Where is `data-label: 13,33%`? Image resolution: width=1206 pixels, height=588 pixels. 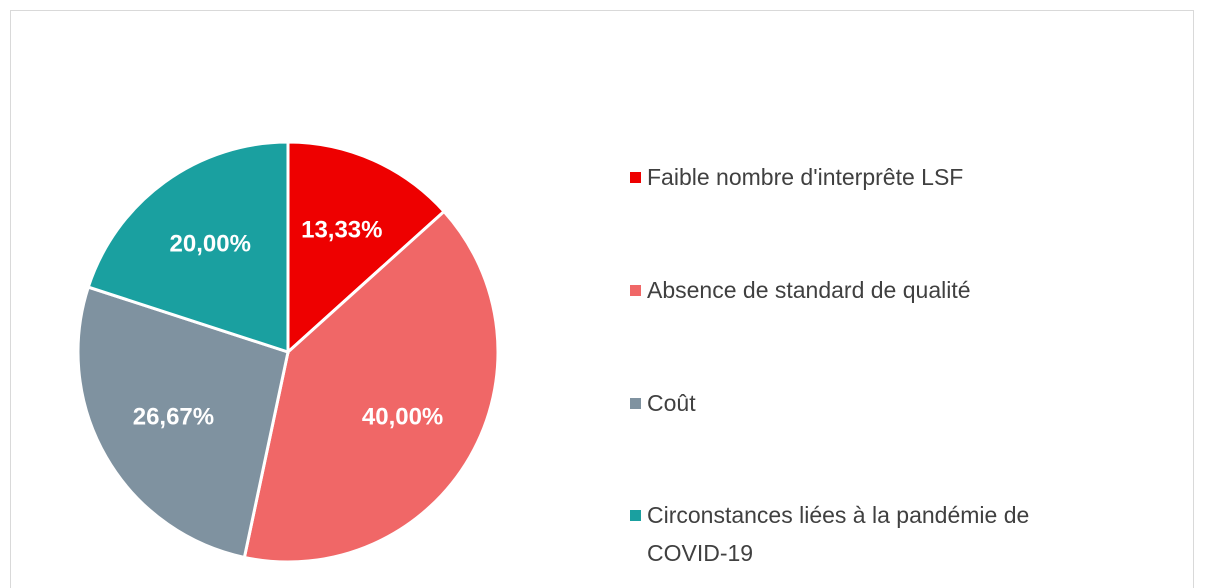 data-label: 13,33% is located at coordinates (341, 229).